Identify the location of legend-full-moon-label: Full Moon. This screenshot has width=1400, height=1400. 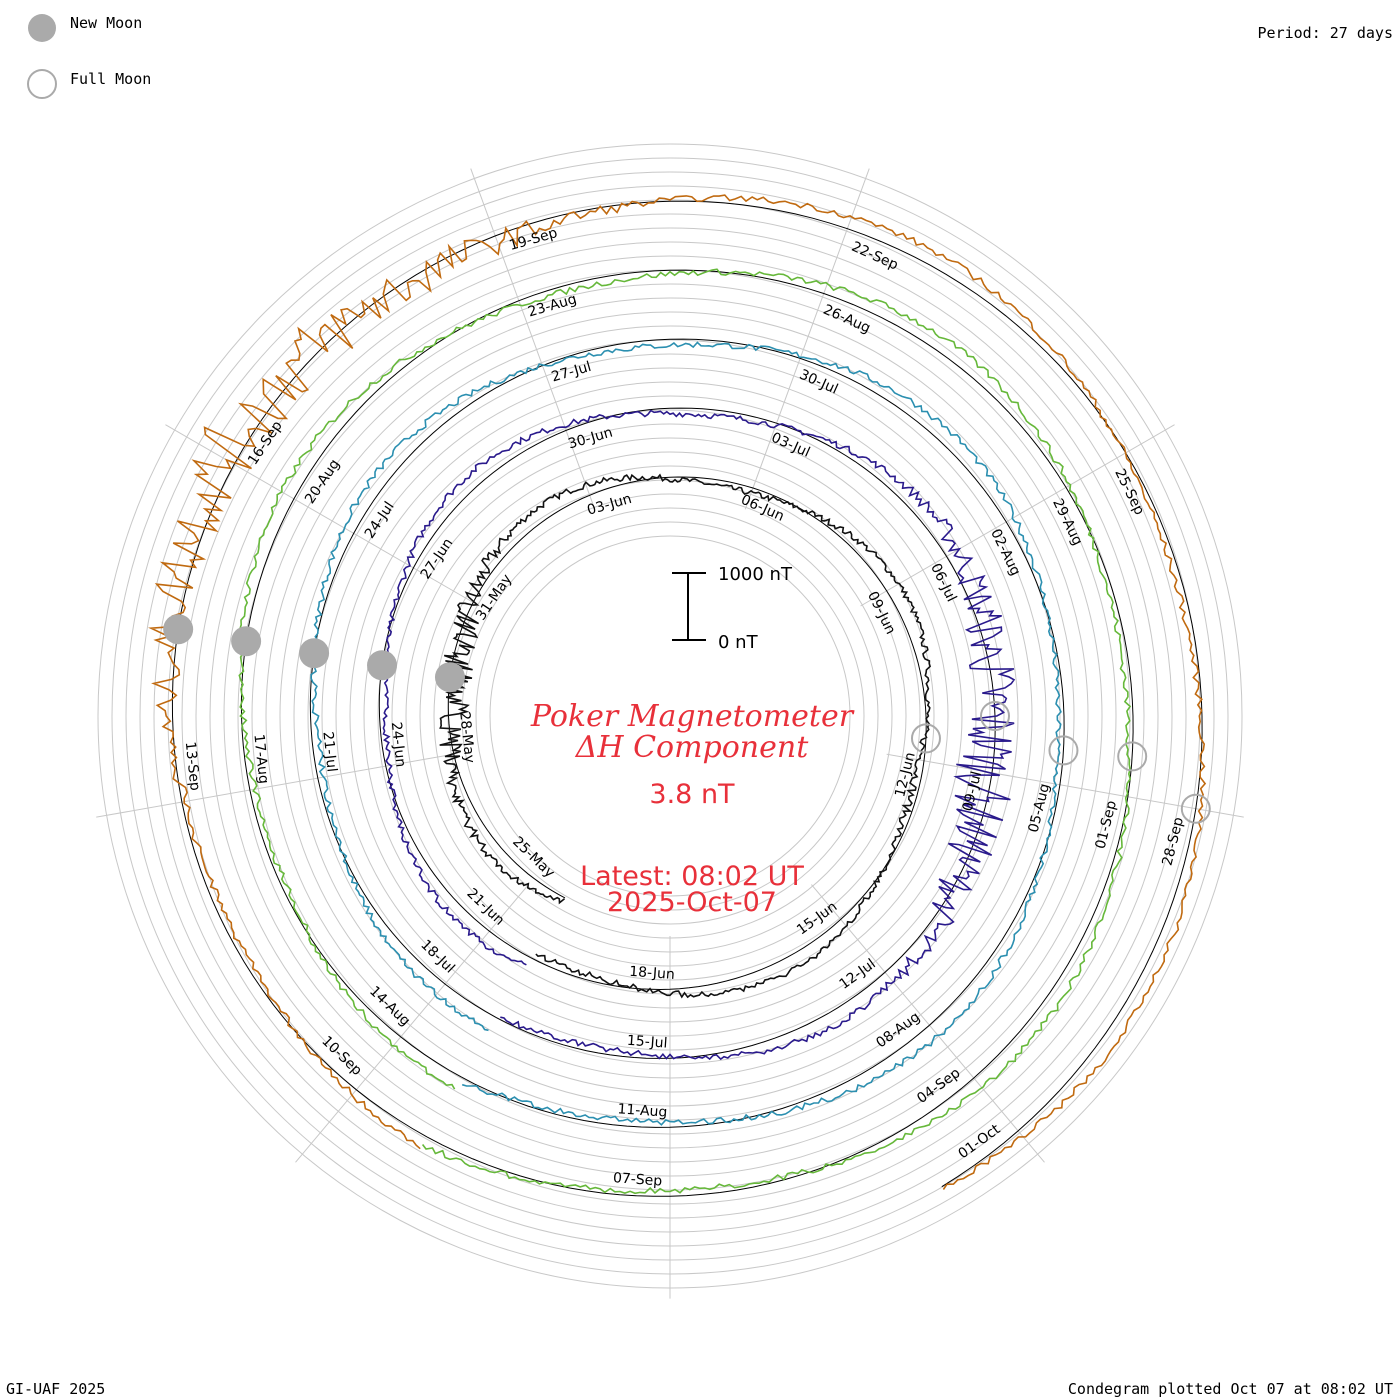
(110, 79).